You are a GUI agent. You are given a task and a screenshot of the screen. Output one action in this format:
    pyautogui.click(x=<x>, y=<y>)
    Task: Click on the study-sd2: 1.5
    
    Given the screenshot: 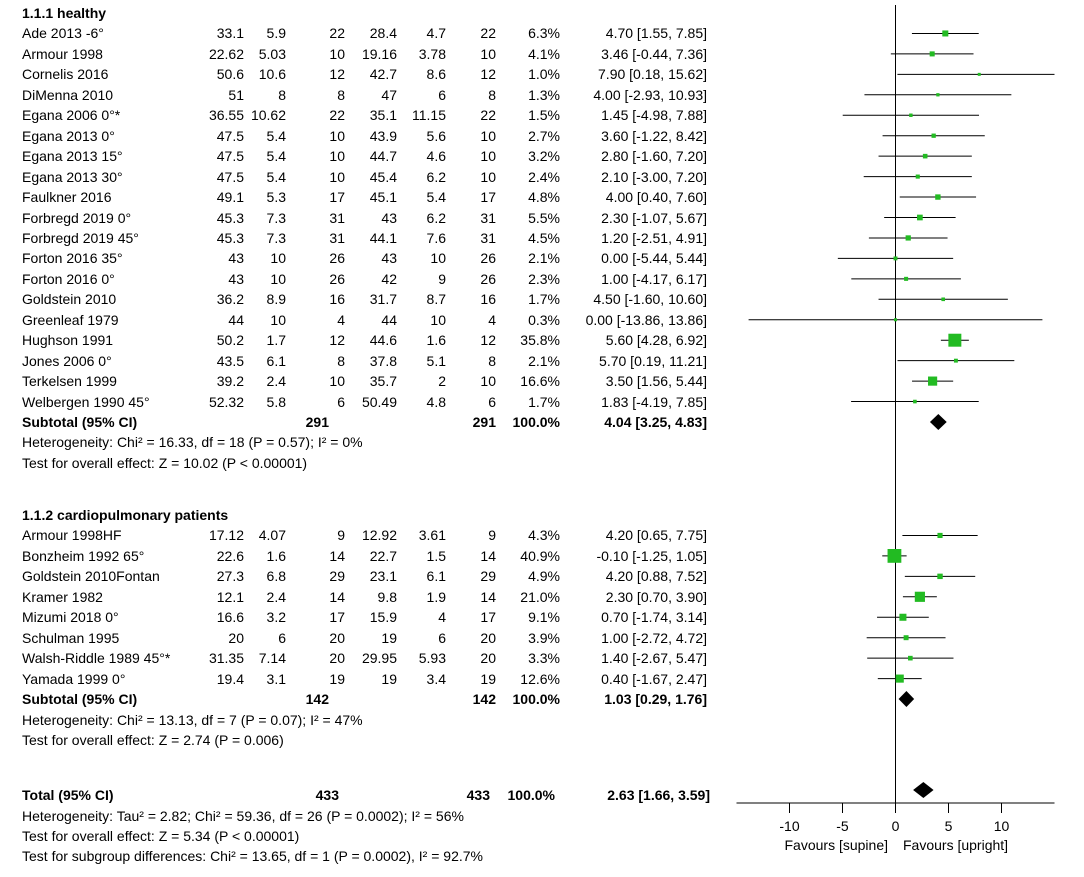 What is the action you would take?
    pyautogui.click(x=436, y=555)
    